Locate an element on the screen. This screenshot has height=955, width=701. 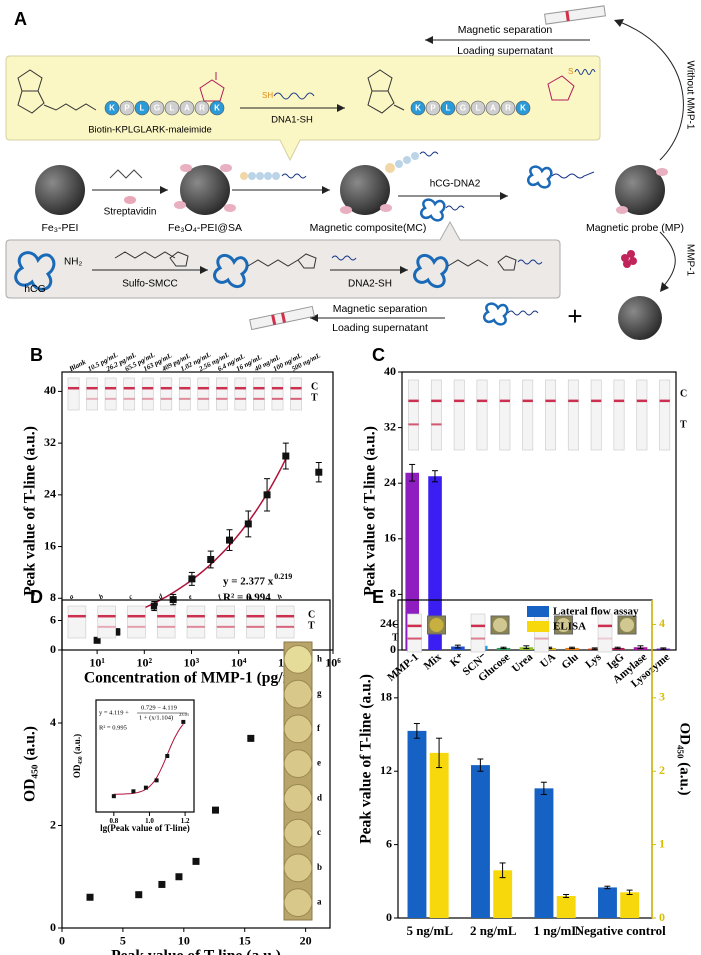
amino-acid-label: P is located at coordinates (433, 108).